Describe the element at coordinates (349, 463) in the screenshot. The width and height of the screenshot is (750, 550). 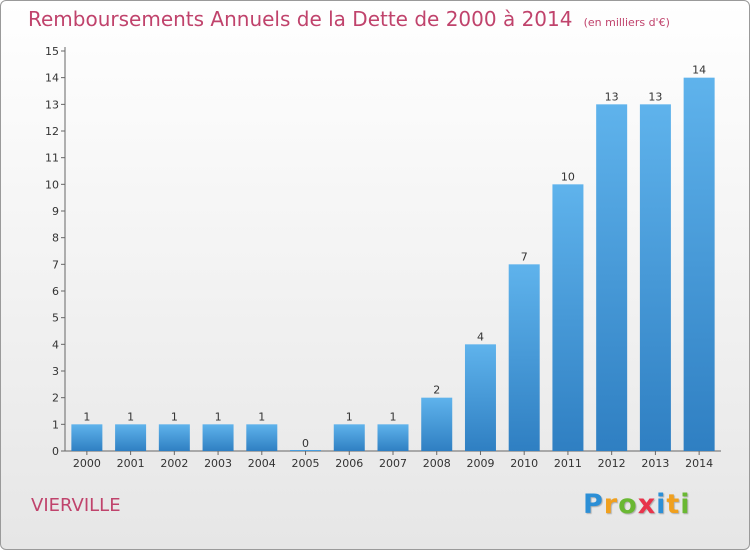
I see `x-tick-label: 2006` at that location.